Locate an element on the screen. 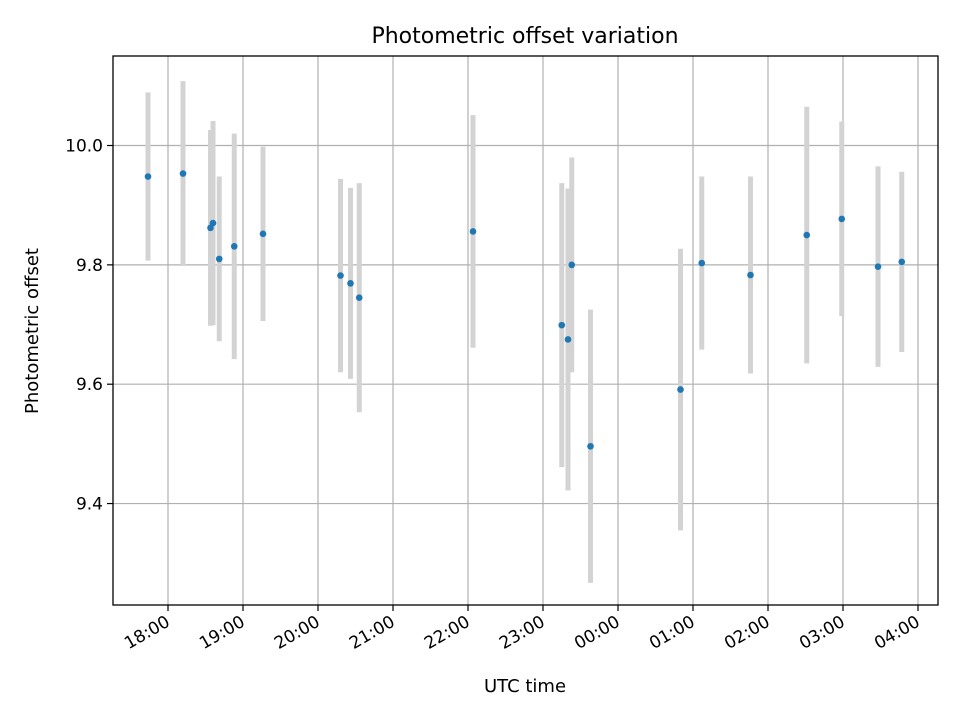 This screenshot has width=960, height=720. x-tick-label: 23:00 is located at coordinates (522, 633).